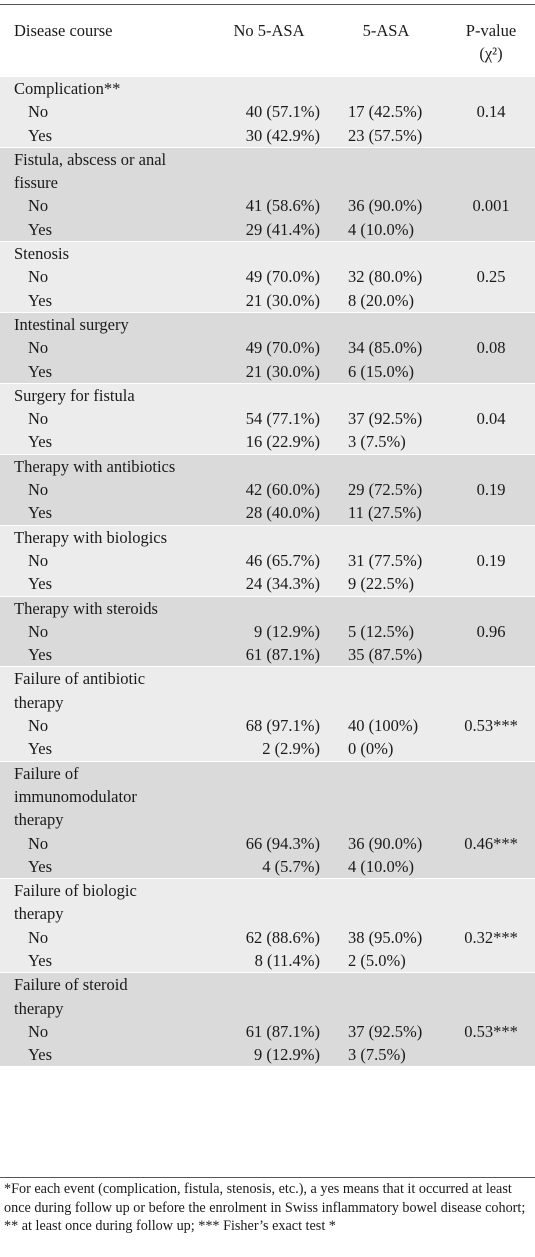  What do you see at coordinates (381, 584) in the screenshot?
I see `cell-5asa: 9 (22.5%)` at bounding box center [381, 584].